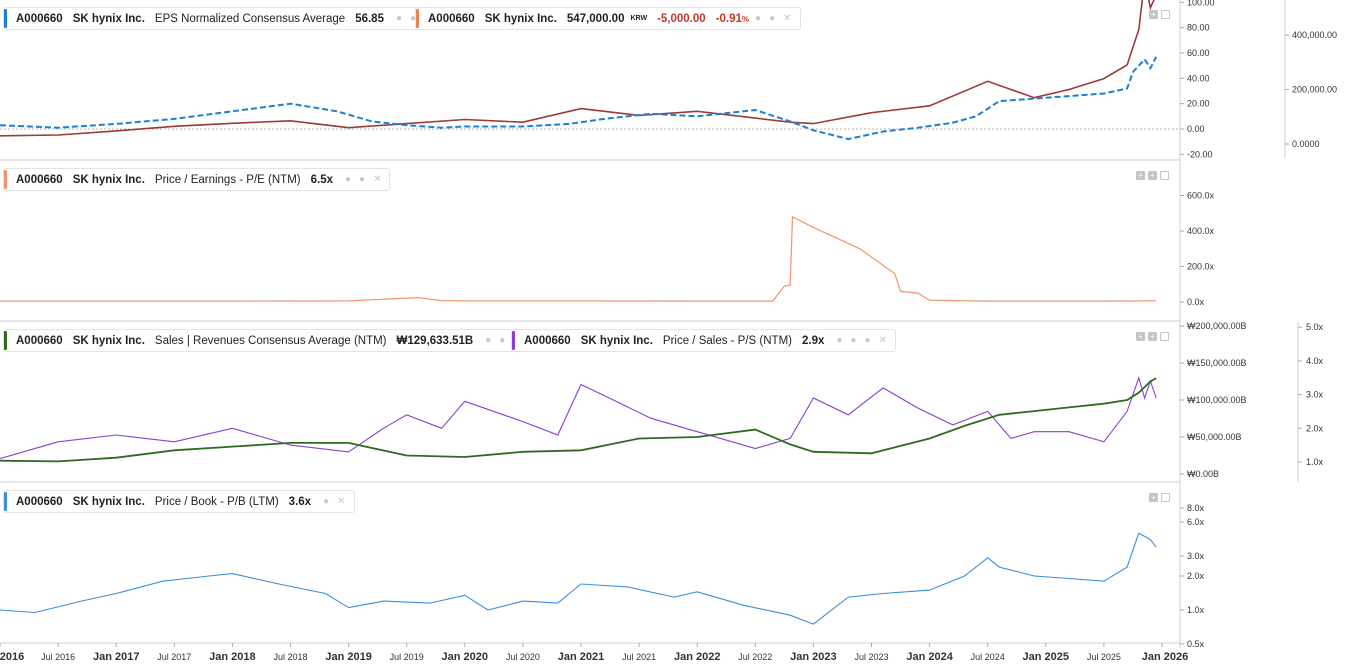  What do you see at coordinates (1196, 302) in the screenshot?
I see `y-tick-label: 0.0x` at bounding box center [1196, 302].